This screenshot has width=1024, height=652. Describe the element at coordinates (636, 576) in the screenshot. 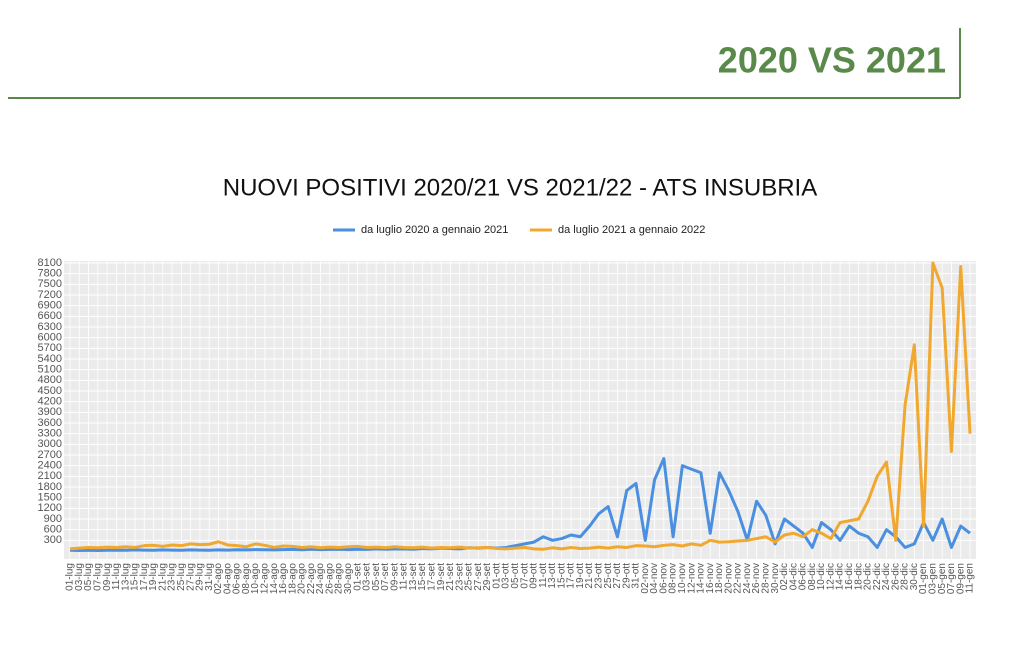

I see `x-tick-label: 31-ott` at that location.